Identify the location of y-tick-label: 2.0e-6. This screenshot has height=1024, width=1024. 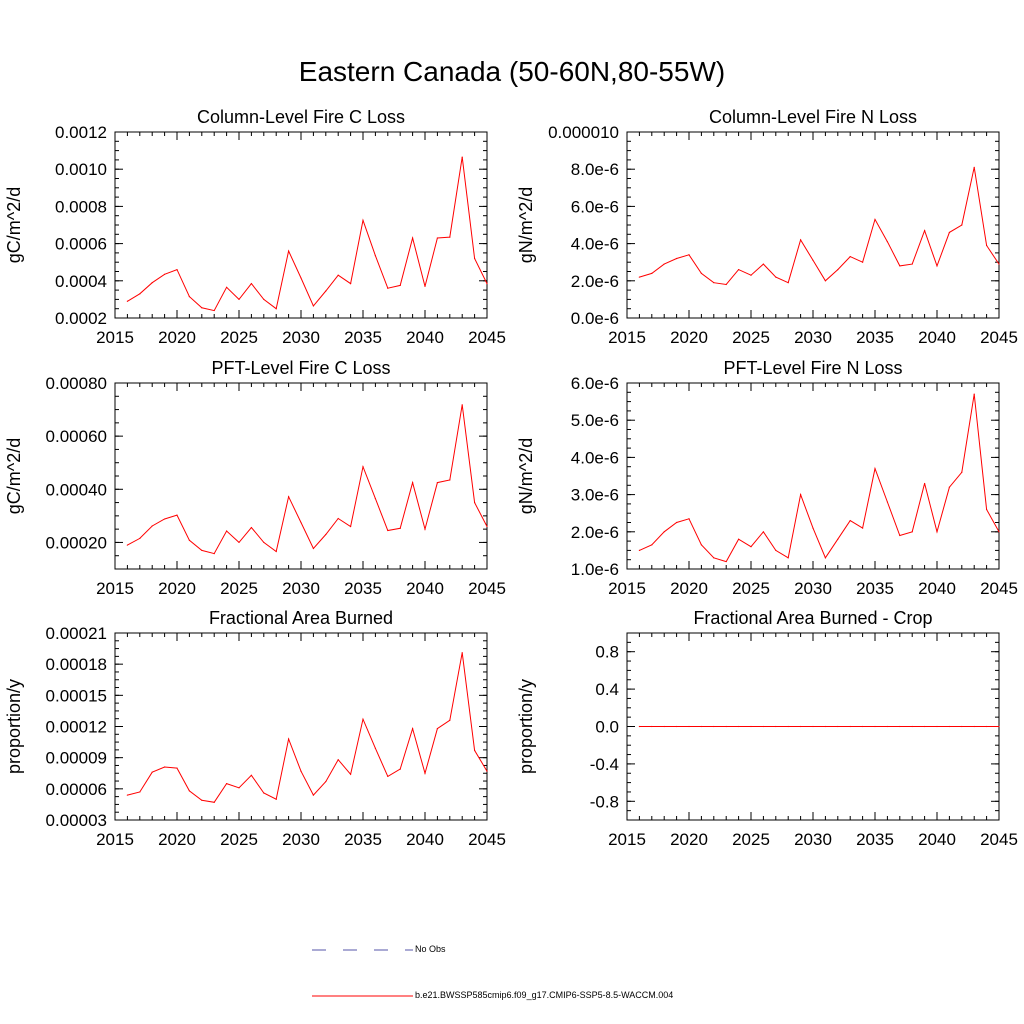
(595, 281).